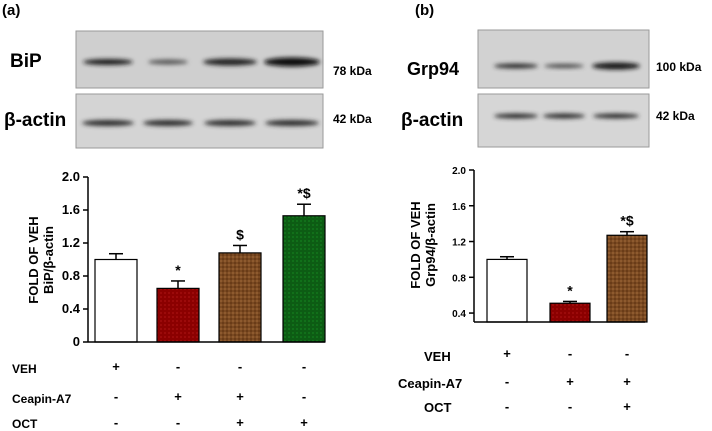  Describe the element at coordinates (627, 381) in the screenshot. I see `b-mark-r2-c3: +` at that location.